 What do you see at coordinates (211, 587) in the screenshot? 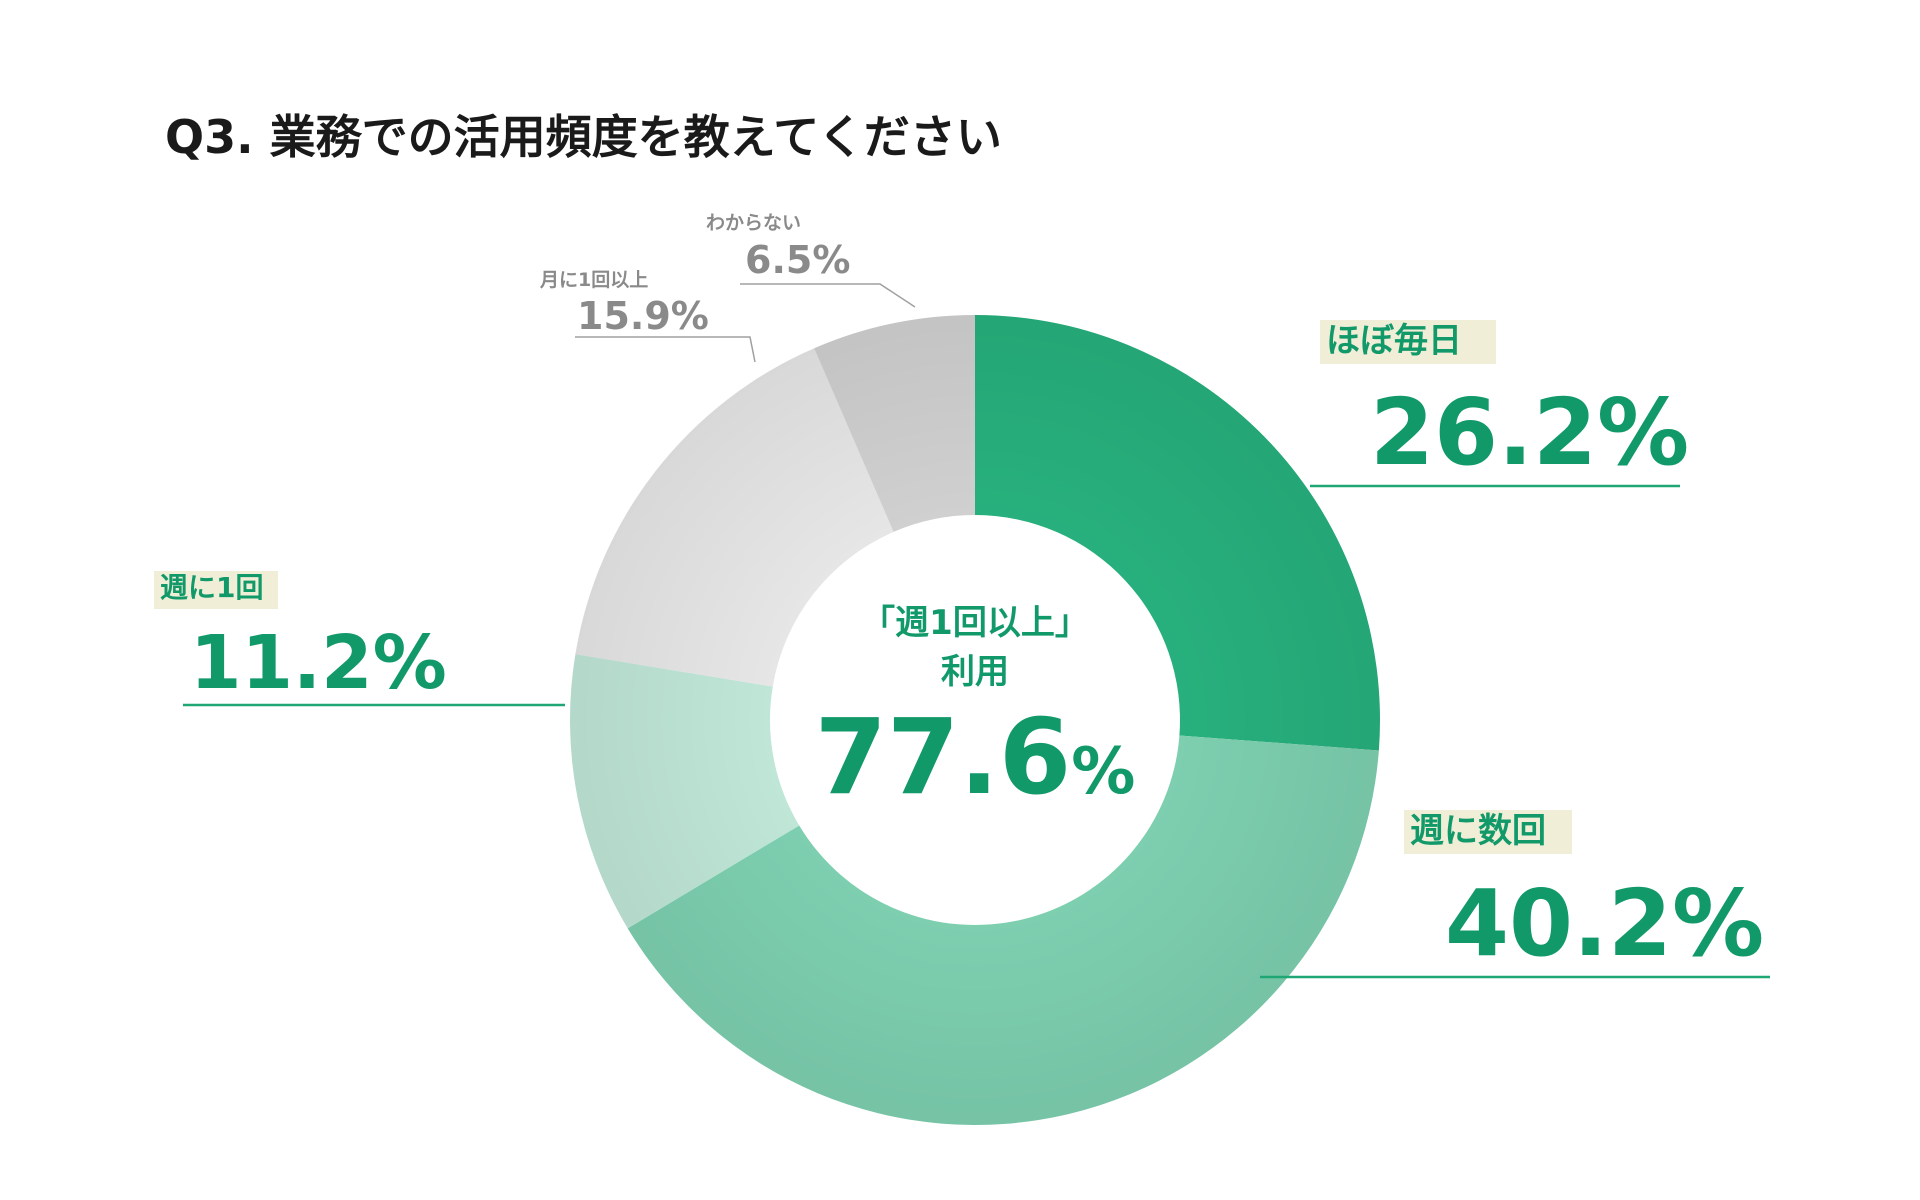
I see `series-name: 週に1回` at bounding box center [211, 587].